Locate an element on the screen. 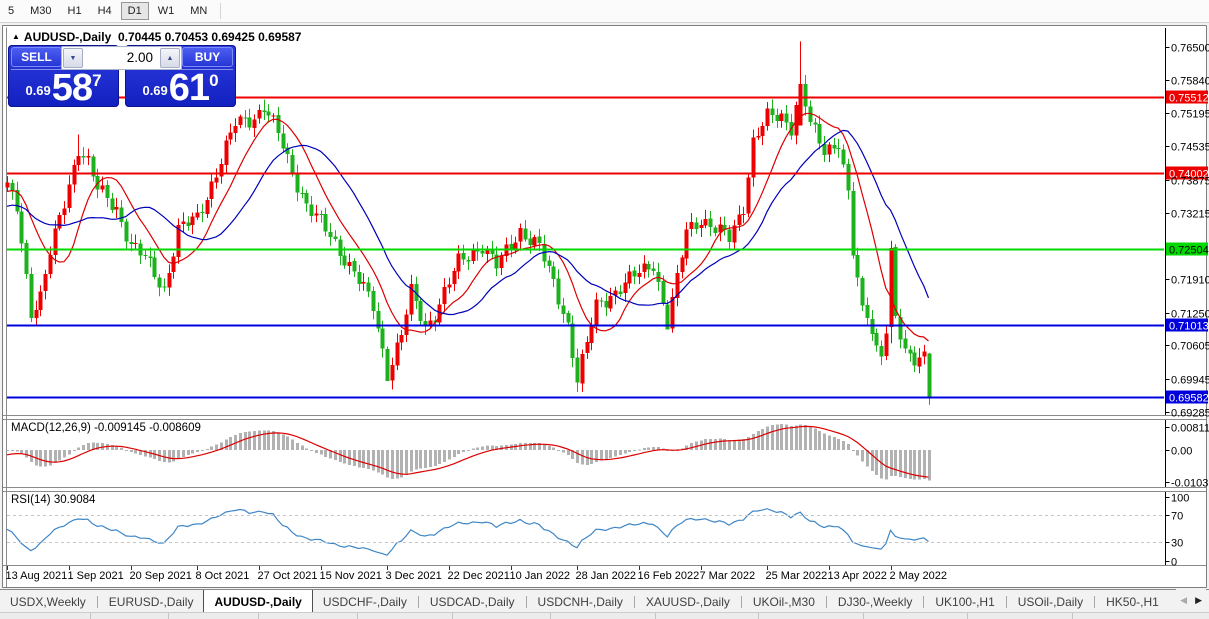 This screenshot has width=1209, height=619. date-label: 10 Jan 2022 is located at coordinates (540, 576).